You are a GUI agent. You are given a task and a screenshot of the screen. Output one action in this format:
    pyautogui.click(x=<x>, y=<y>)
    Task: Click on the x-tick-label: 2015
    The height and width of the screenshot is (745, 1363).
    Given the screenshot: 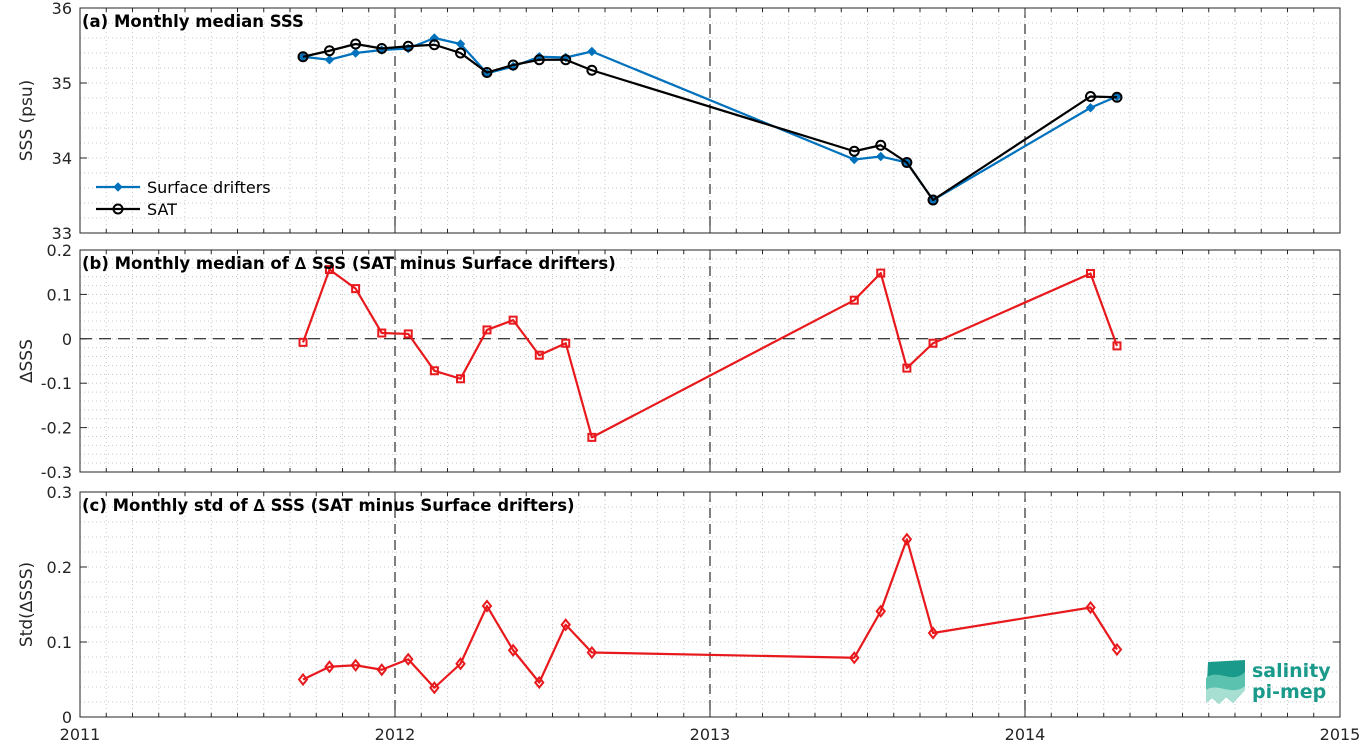 What is the action you would take?
    pyautogui.click(x=1340, y=734)
    